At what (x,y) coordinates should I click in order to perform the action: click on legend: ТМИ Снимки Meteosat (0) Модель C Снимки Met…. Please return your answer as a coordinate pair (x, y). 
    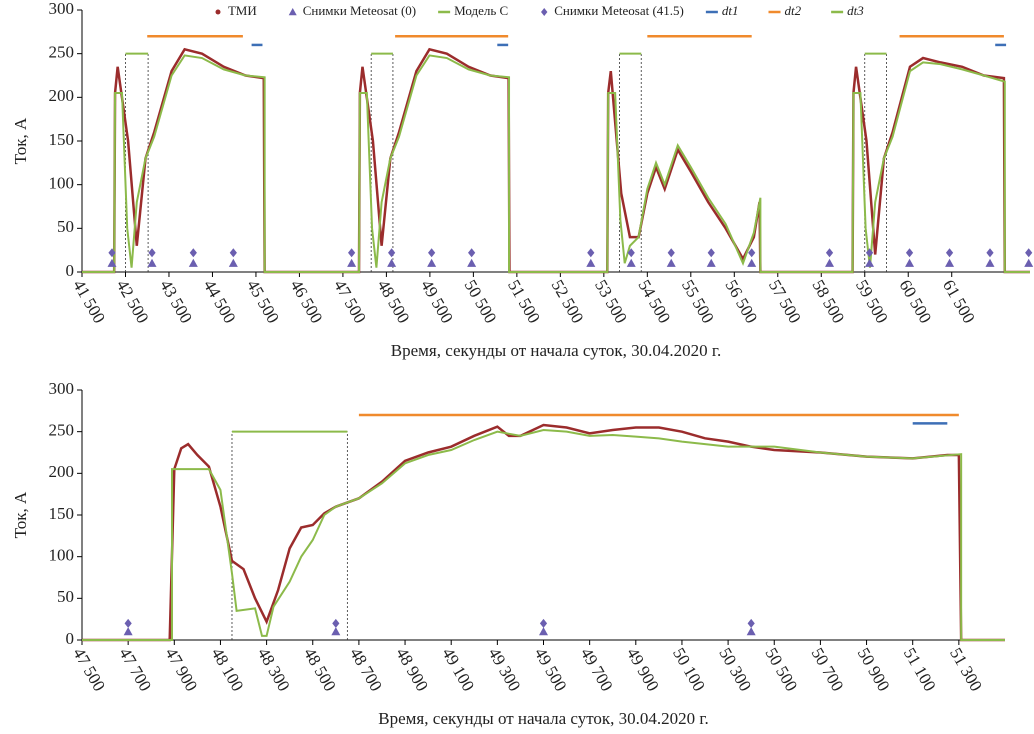
    Looking at the image, I should click on (539, 10).